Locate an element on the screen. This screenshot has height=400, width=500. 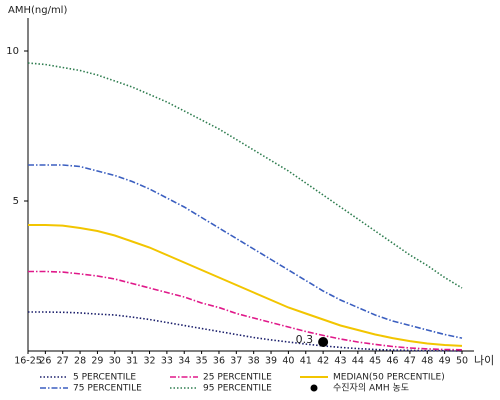
x-tick-label: 42 is located at coordinates (323, 361).